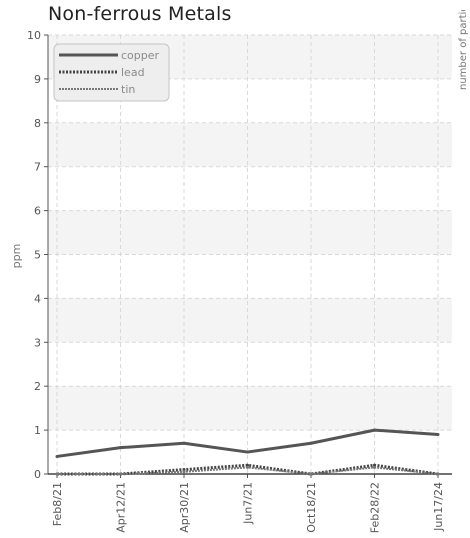 The height and width of the screenshot is (538, 470). What do you see at coordinates (140, 55) in the screenshot?
I see `legend-label-copper: copper` at bounding box center [140, 55].